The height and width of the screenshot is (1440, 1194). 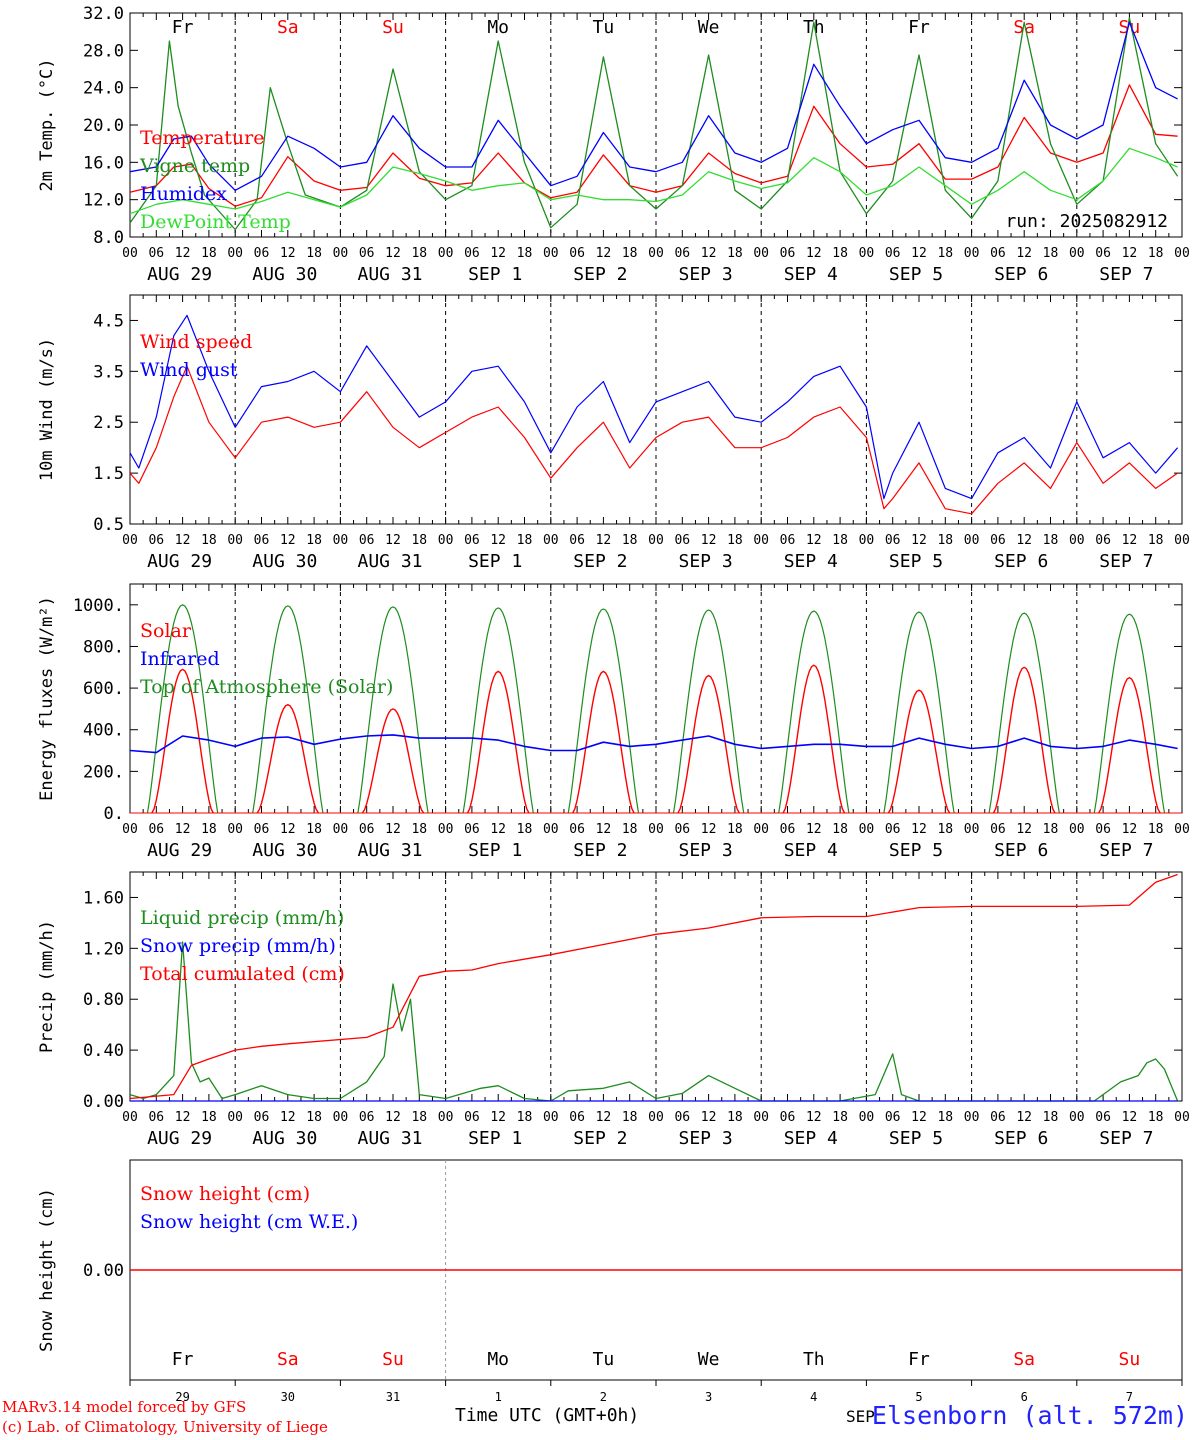 What do you see at coordinates (653, 145) in the screenshot?
I see `series-temperature` at bounding box center [653, 145].